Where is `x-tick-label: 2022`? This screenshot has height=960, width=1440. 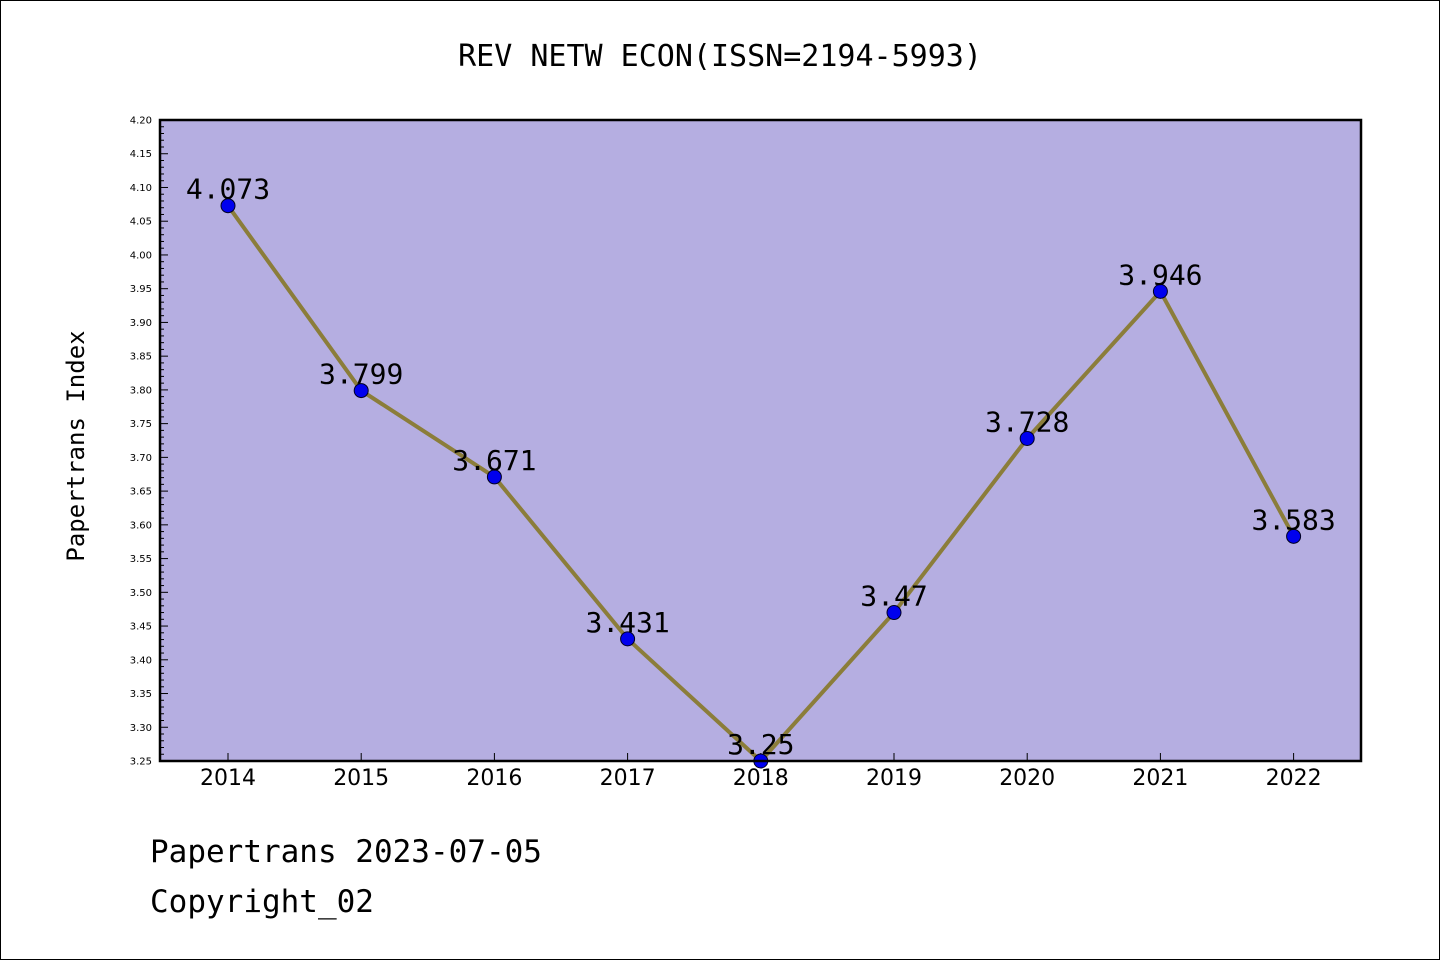
x-tick-label: 2022 is located at coordinates (1294, 778).